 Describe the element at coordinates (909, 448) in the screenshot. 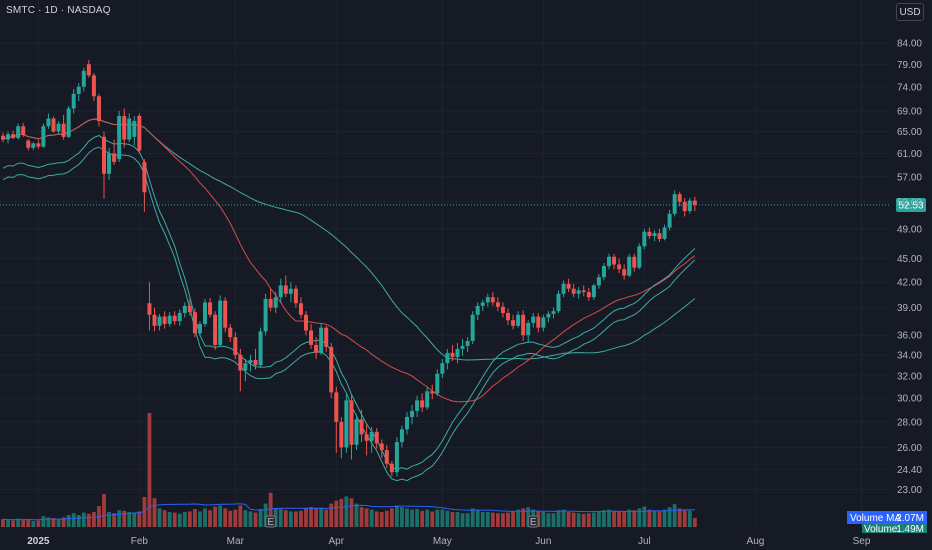

I see `price-tick-label: 26.00` at that location.